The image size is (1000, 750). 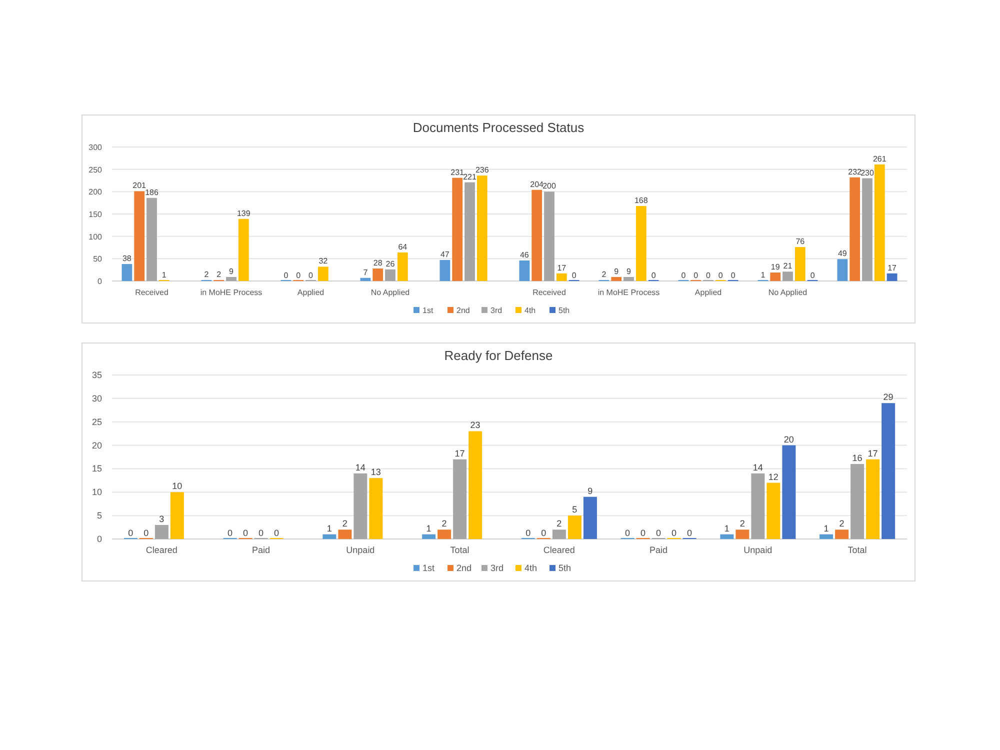 I want to click on data-label: 32, so click(x=323, y=261).